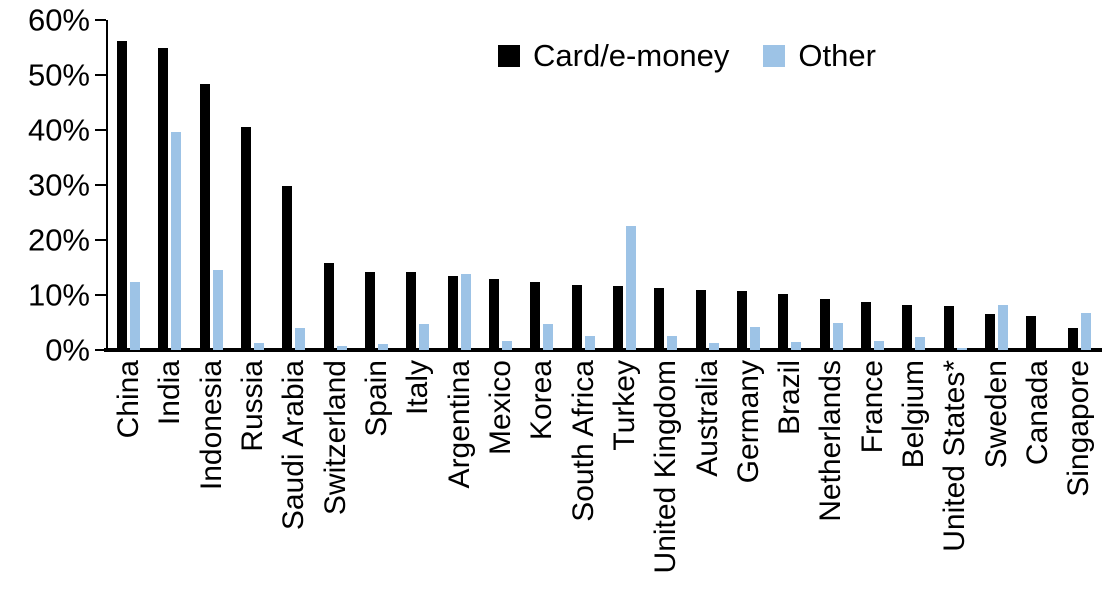 Image resolution: width=1112 pixels, height=594 pixels. Describe the element at coordinates (603, 350) in the screenshot. I see `x-axis` at that location.